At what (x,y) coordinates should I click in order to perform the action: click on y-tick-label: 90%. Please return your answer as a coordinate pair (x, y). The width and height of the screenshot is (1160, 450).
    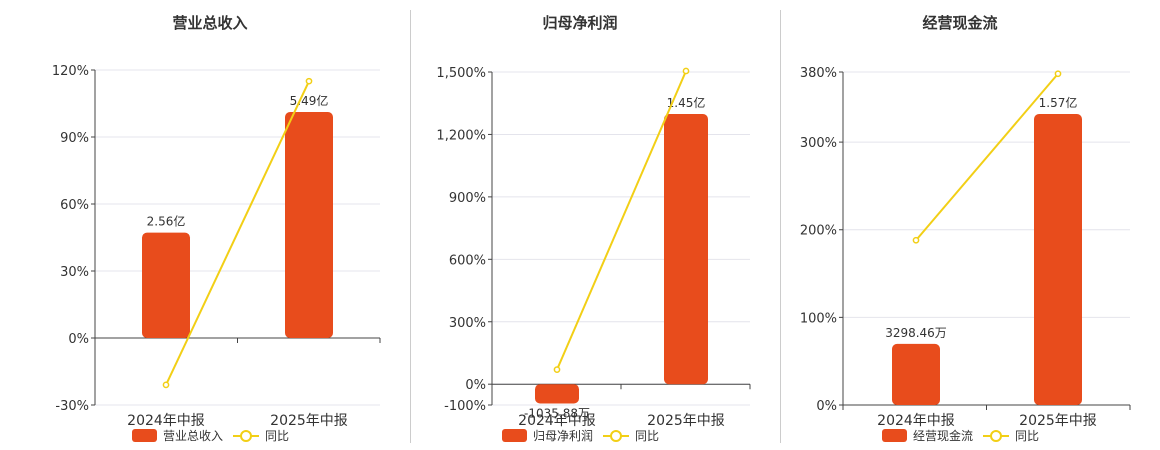
    Looking at the image, I should click on (74, 138).